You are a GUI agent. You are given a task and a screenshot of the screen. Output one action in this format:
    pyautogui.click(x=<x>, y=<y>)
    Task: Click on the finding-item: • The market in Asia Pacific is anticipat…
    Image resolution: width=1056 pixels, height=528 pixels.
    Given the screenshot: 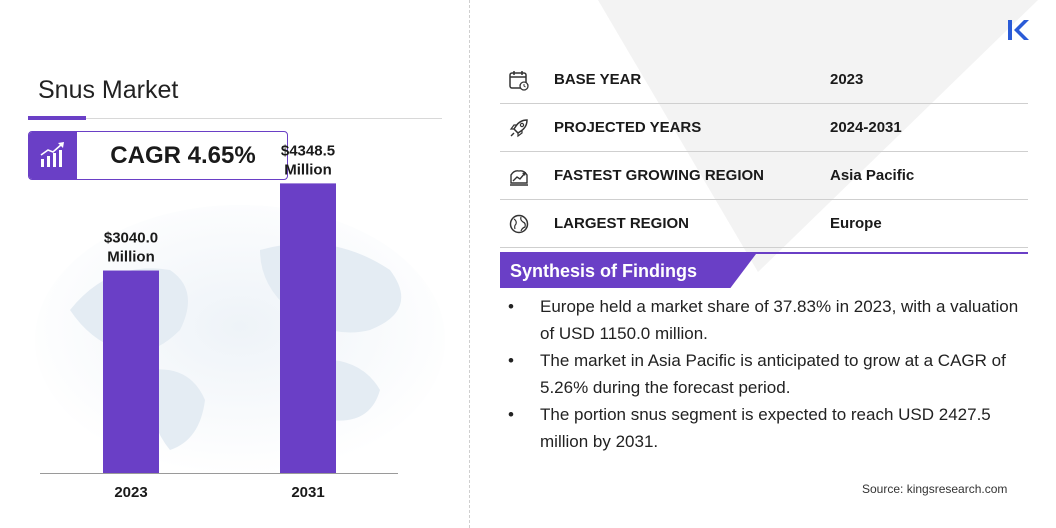 What is the action you would take?
    pyautogui.click(x=768, y=374)
    